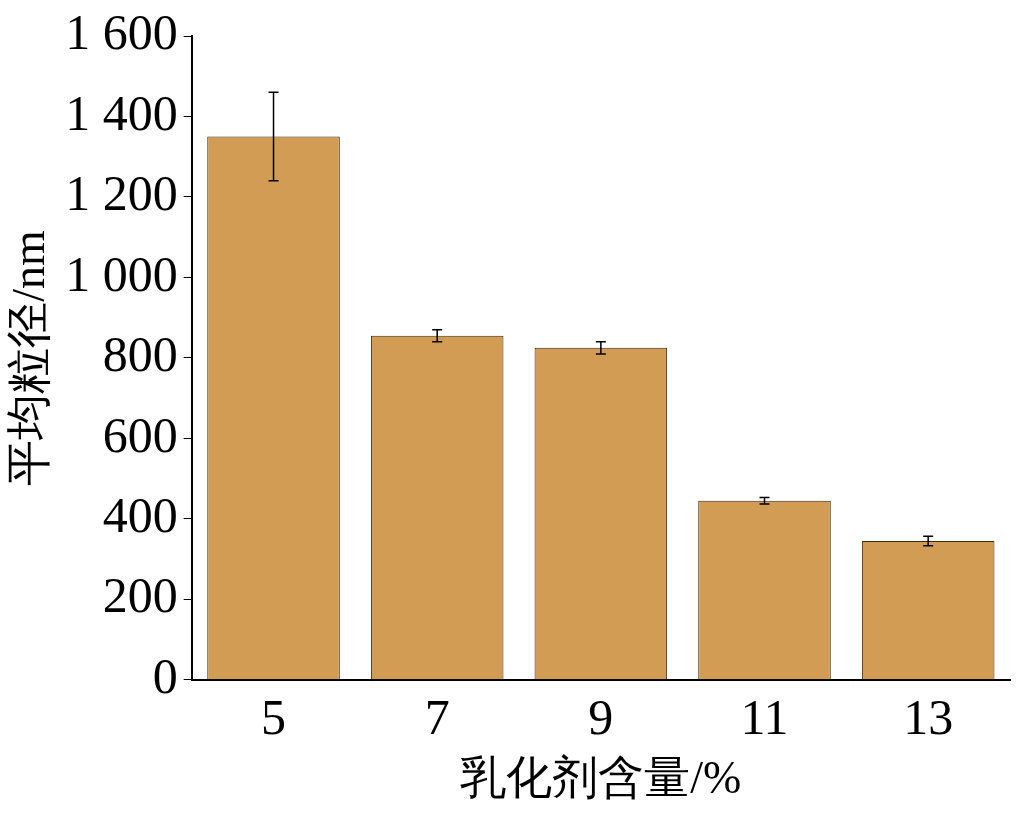  Describe the element at coordinates (928, 716) in the screenshot. I see `x-tick-label: 13` at that location.